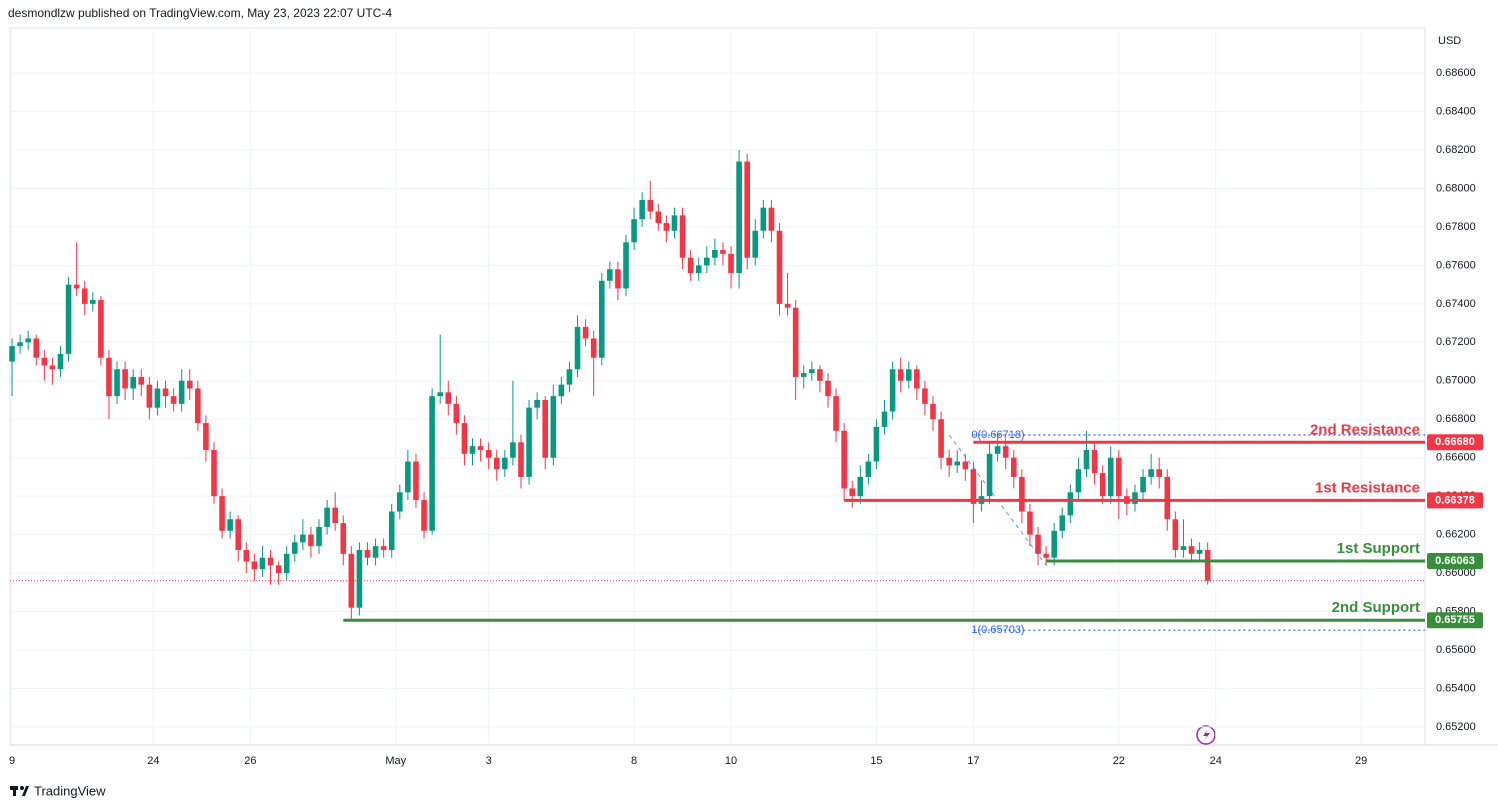 The width and height of the screenshot is (1498, 810). Describe the element at coordinates (70, 790) in the screenshot. I see `footer: TradingView` at that location.